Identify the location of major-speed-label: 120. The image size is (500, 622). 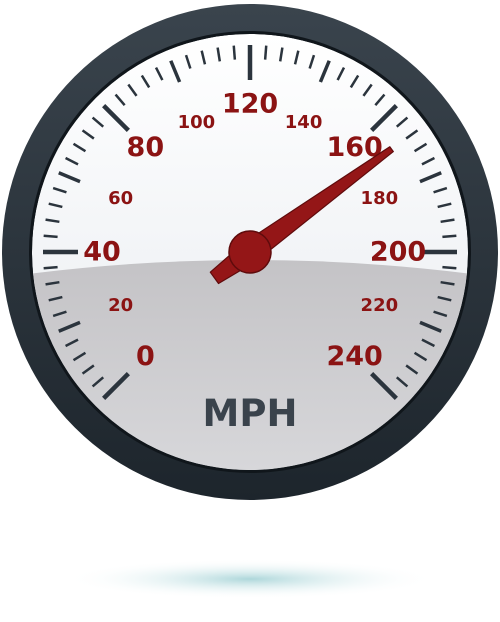
(250, 104).